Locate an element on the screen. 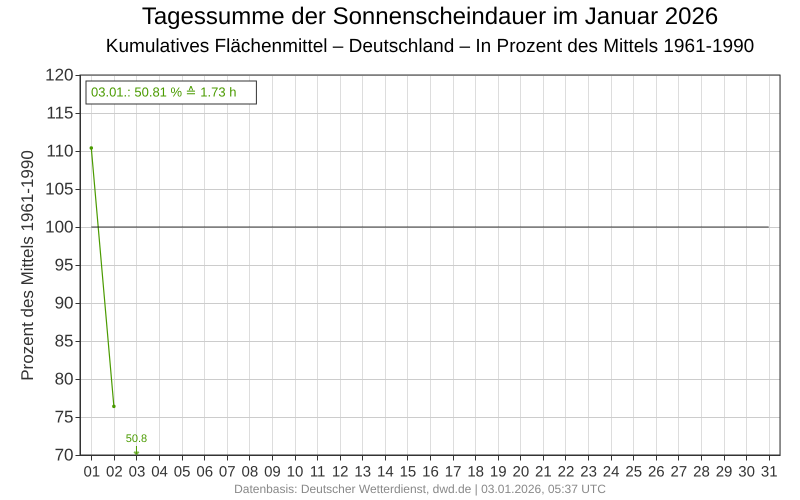 Image resolution: width=800 pixels, height=500 pixels. x-tick-label: 18 is located at coordinates (475, 472).